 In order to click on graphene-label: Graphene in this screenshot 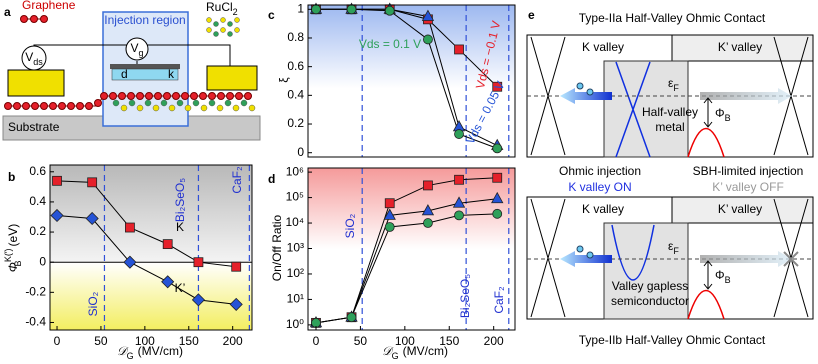, I will do `click(49, 6)`.